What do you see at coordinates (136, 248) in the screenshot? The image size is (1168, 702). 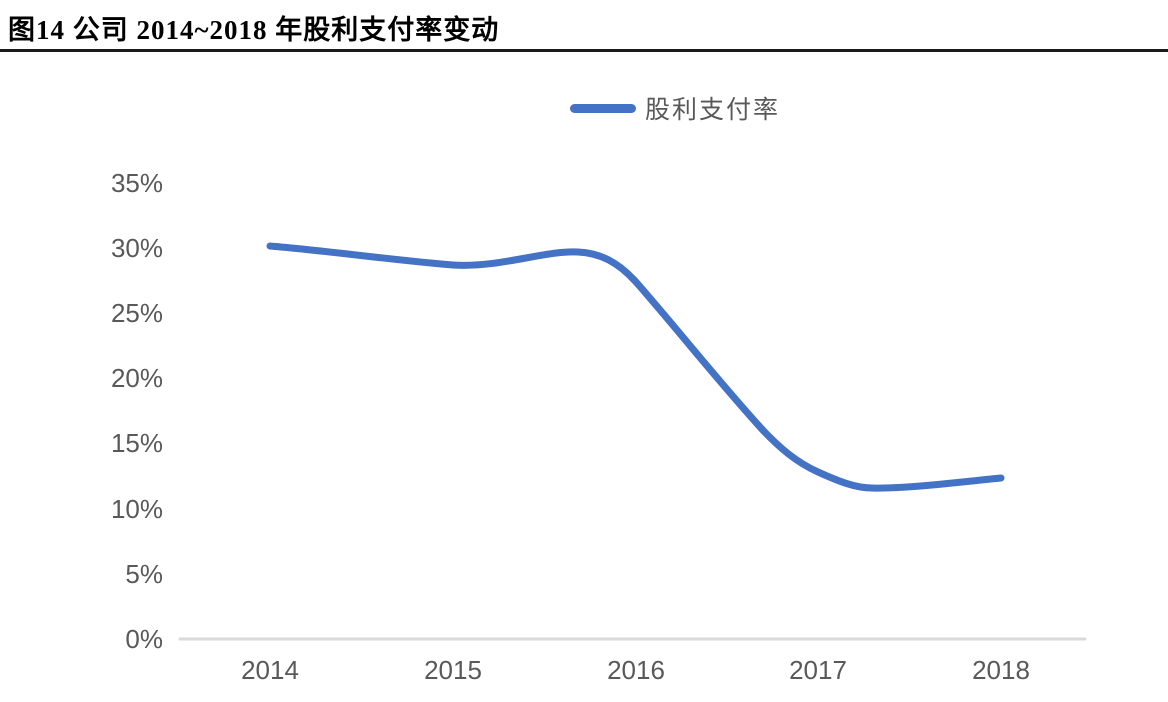 I see `y-axis-tick-label: 30%` at bounding box center [136, 248].